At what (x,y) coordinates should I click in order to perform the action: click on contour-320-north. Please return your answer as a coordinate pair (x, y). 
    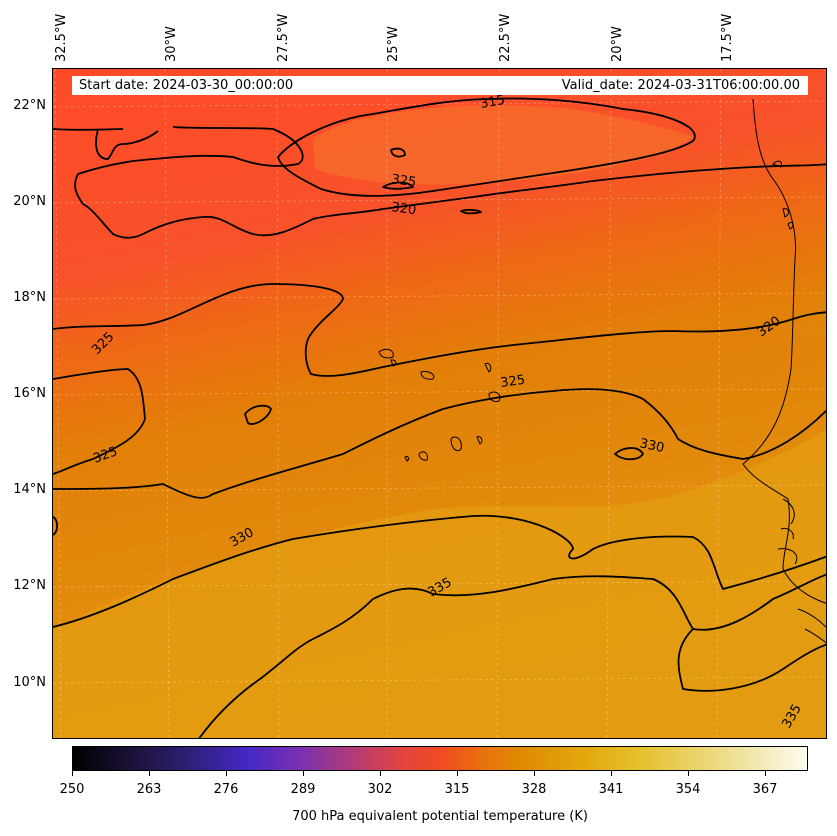
    Looking at the image, I should click on (439, 182).